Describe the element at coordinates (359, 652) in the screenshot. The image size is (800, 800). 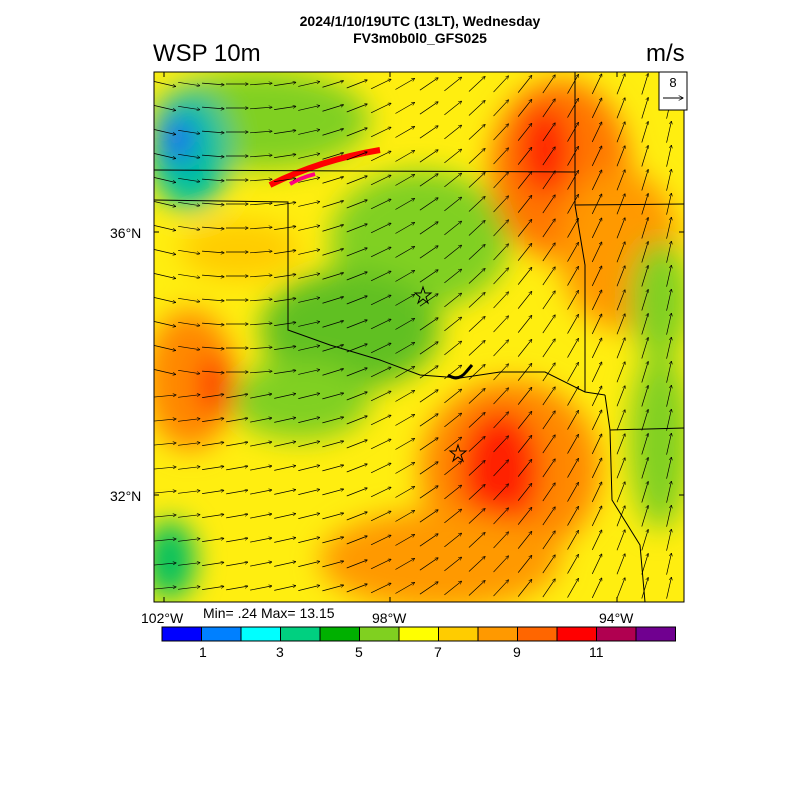
I see `colorbar-label: 5` at that location.